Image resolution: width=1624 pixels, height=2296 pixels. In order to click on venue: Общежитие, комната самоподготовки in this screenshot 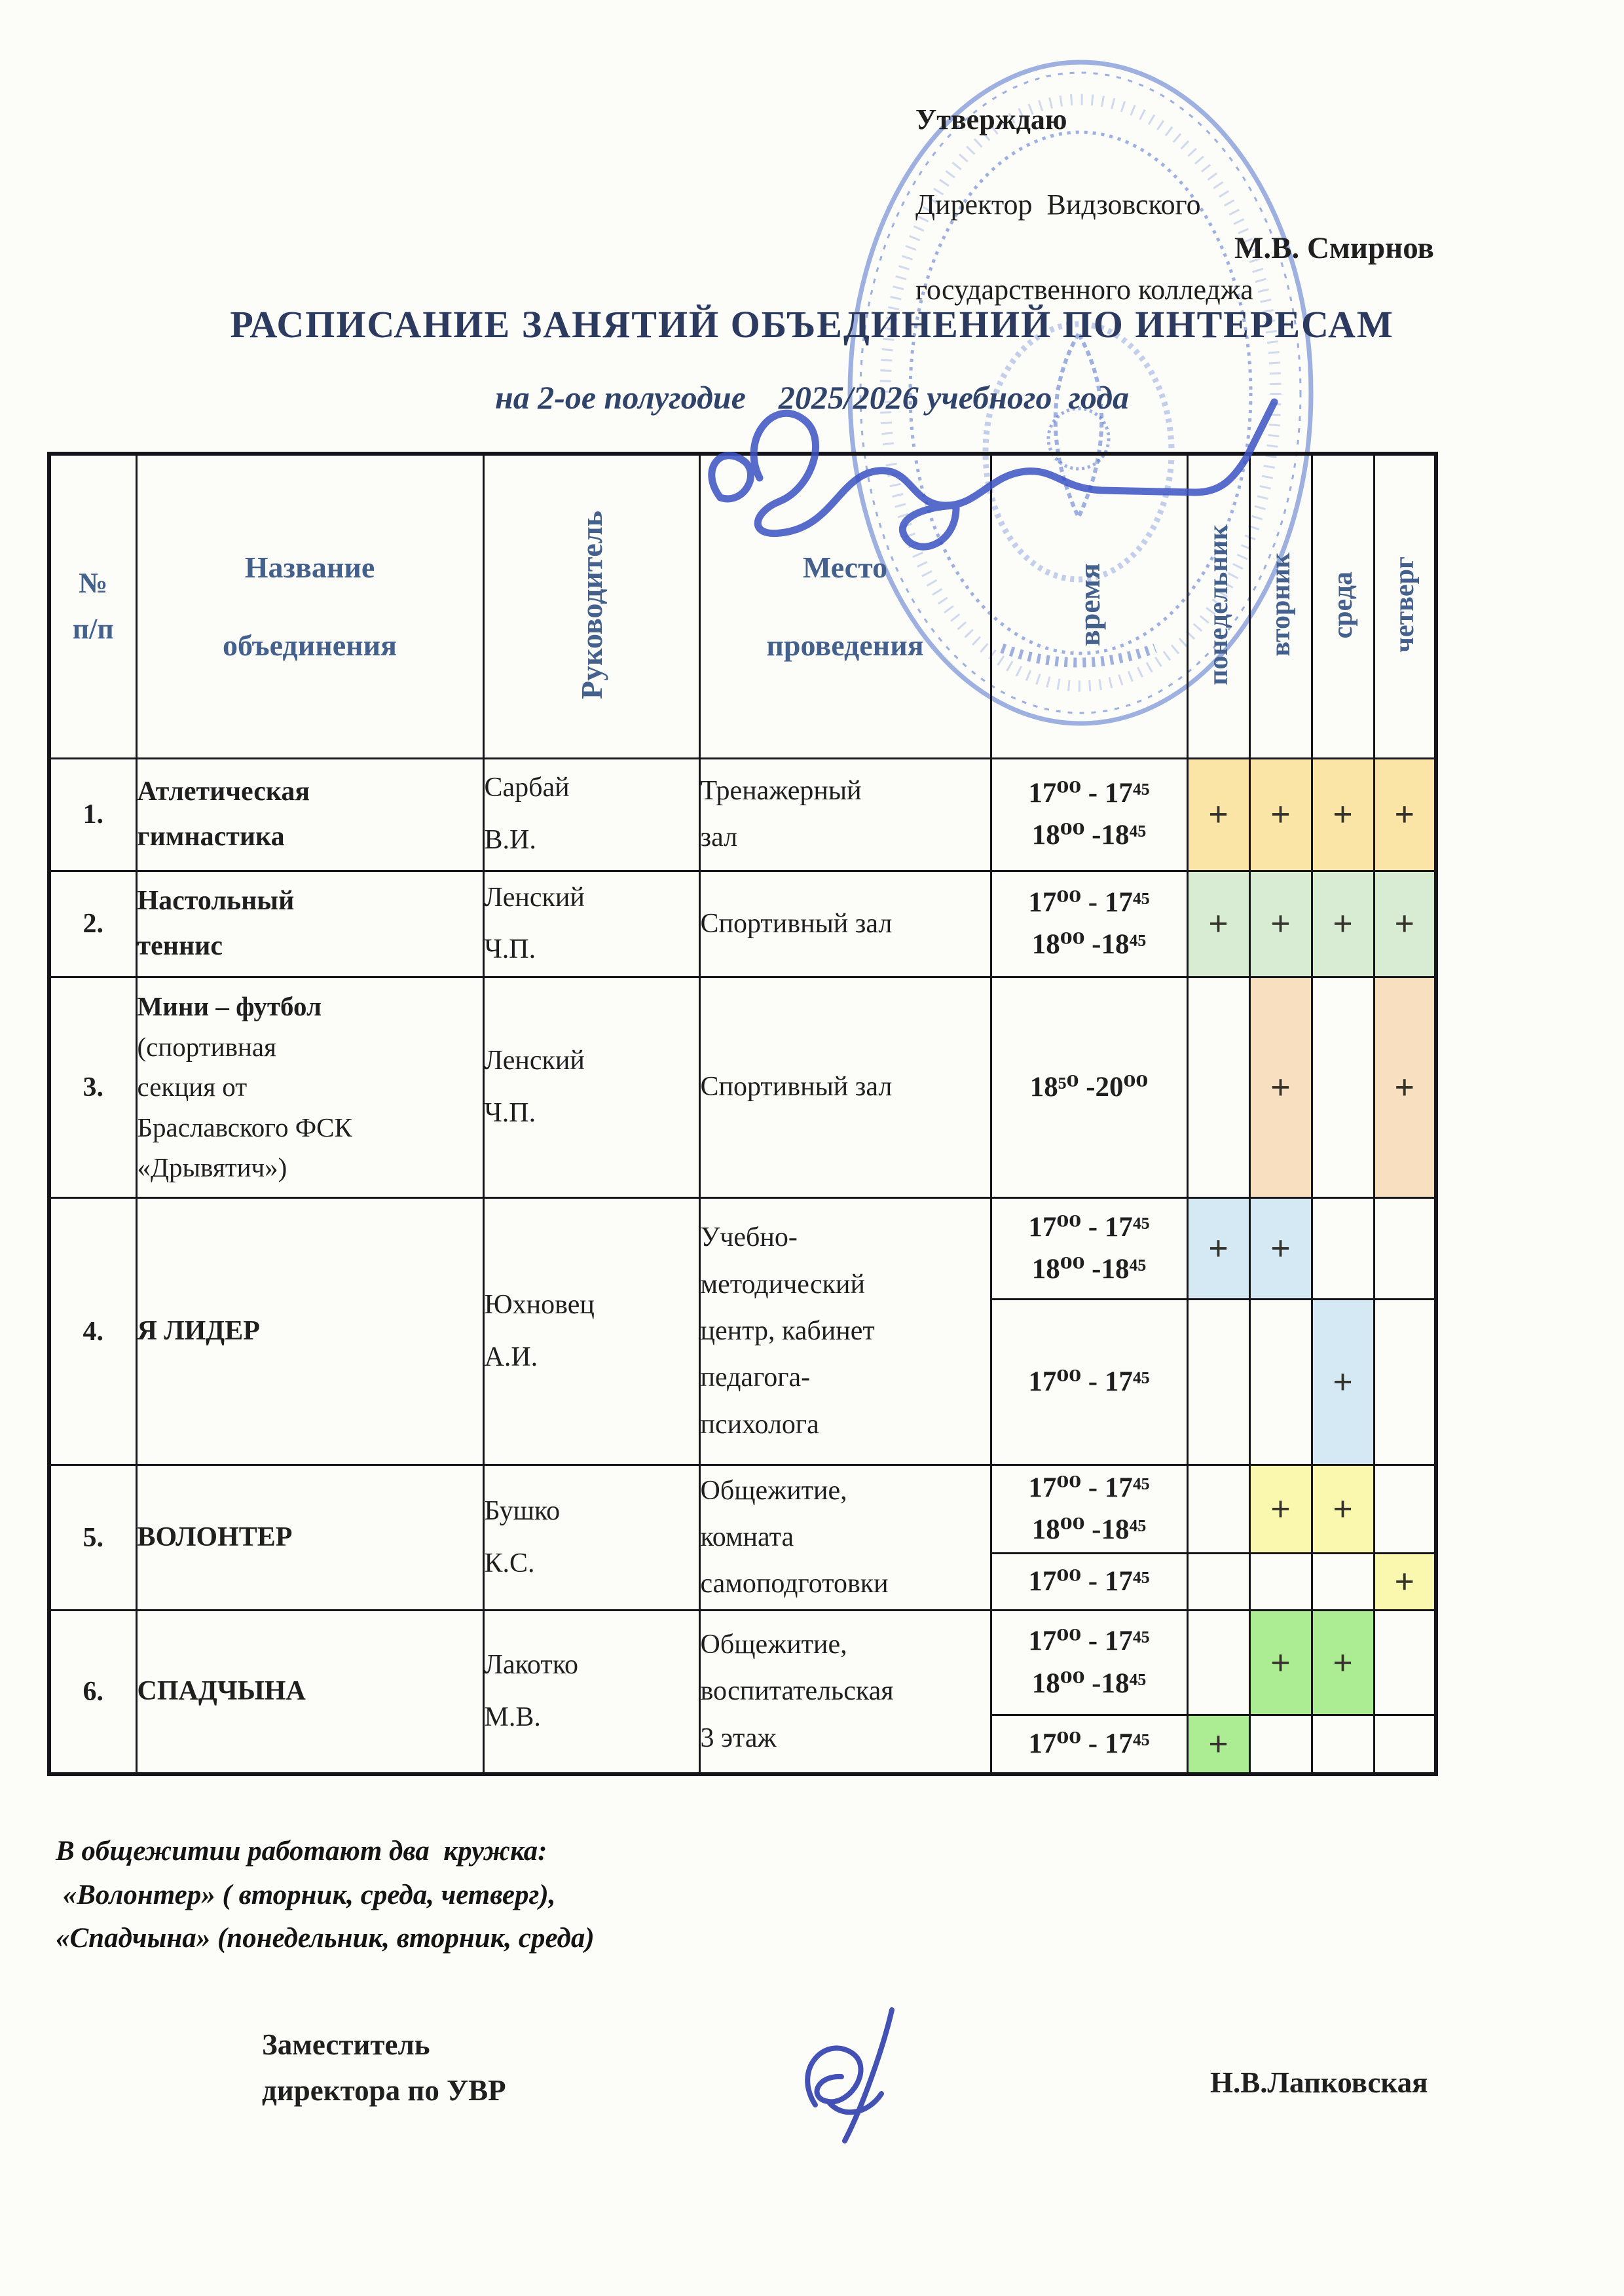, I will do `click(845, 1538)`.